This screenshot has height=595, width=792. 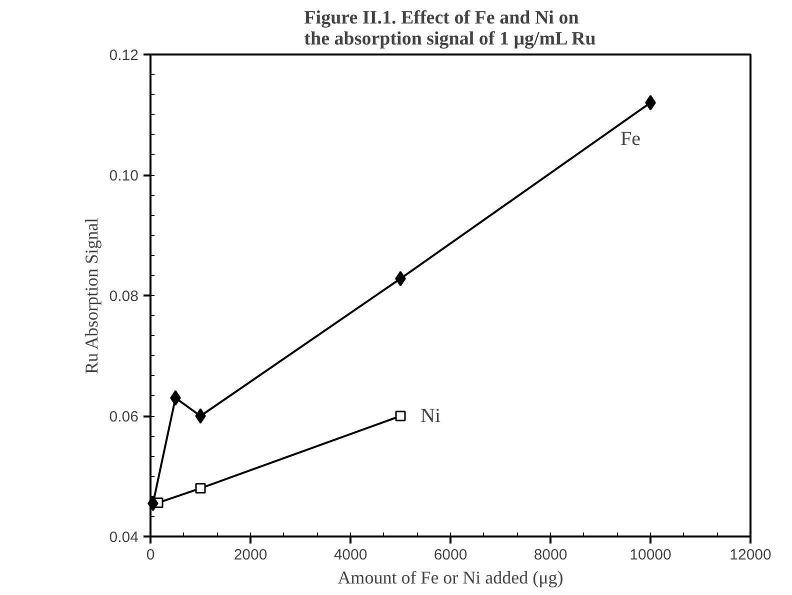 What do you see at coordinates (124, 296) in the screenshot?
I see `y-tick-label: 0.08` at bounding box center [124, 296].